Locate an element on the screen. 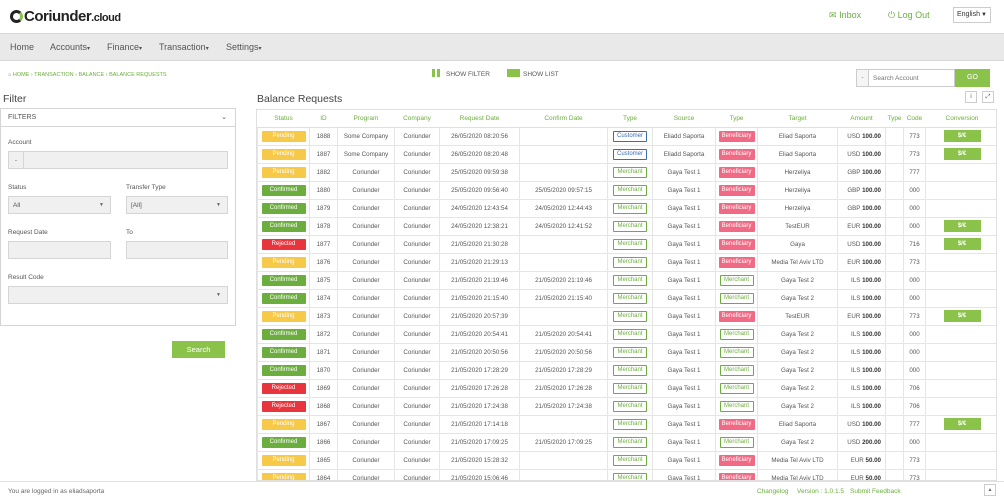 This screenshot has width=1004, height=502. column-header: Request Date is located at coordinates (479, 119).